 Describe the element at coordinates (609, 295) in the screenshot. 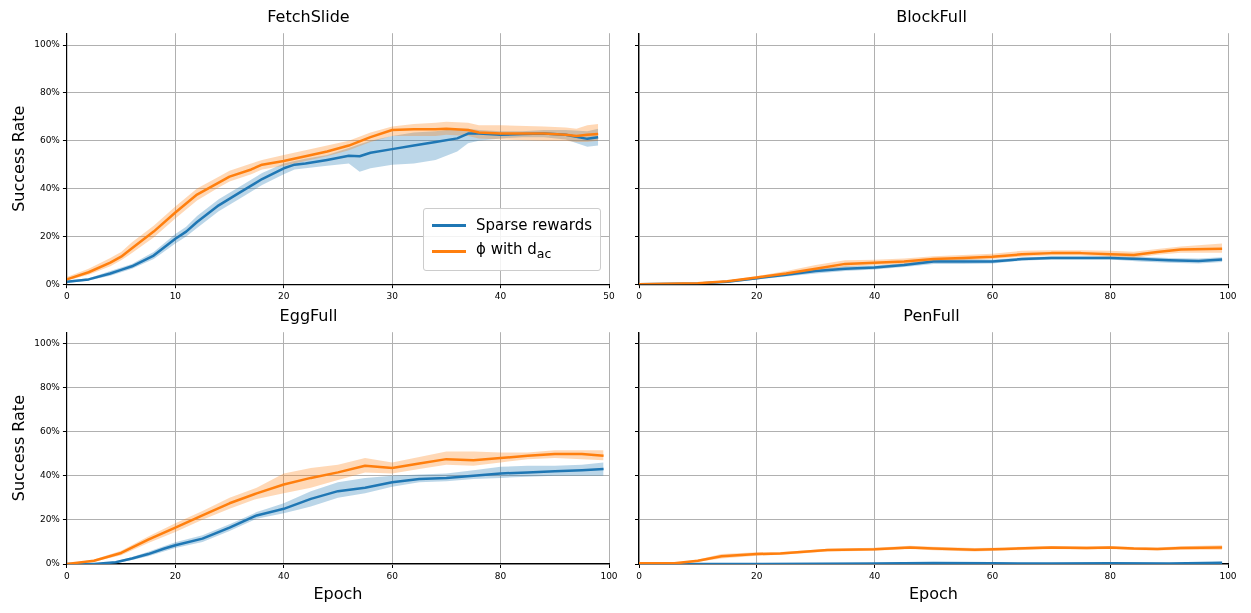

I see `x-tick-label: 50` at that location.